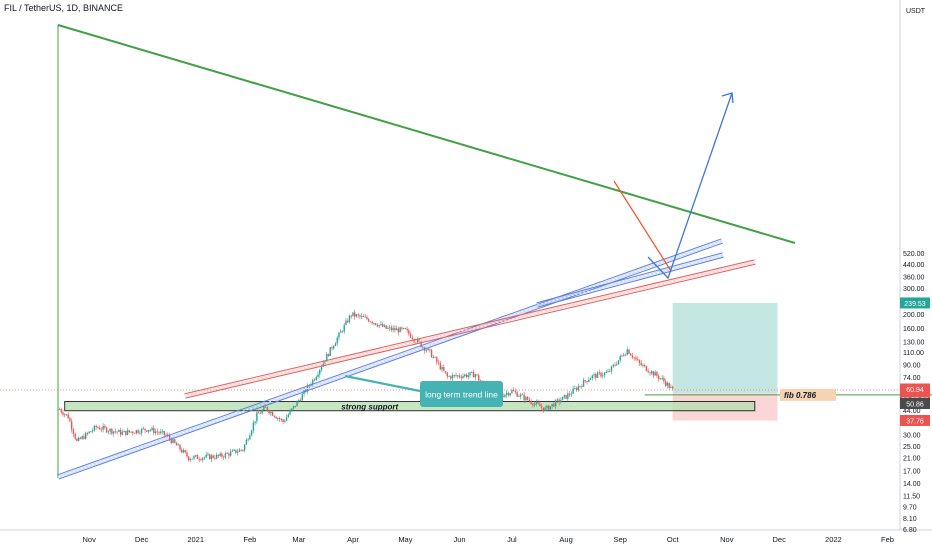 The width and height of the screenshot is (932, 555). I want to click on price-tick-label: 11.50, so click(911, 497).